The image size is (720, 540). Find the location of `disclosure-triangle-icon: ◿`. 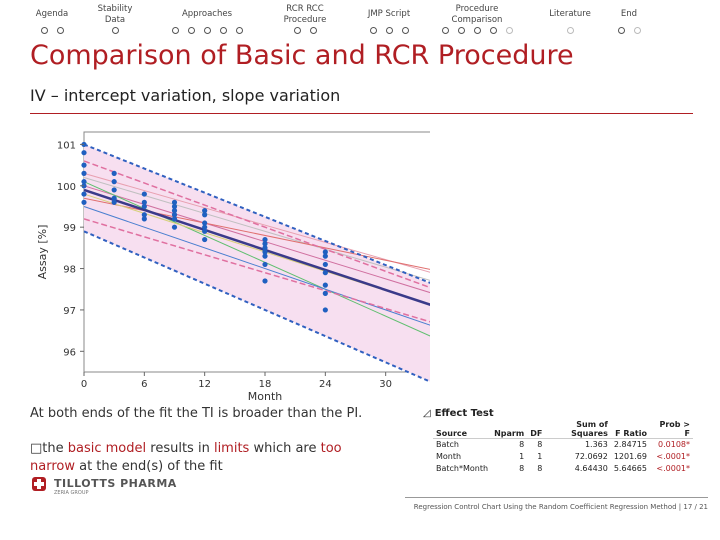

disclosure-triangle-icon: ◿ is located at coordinates (427, 413).